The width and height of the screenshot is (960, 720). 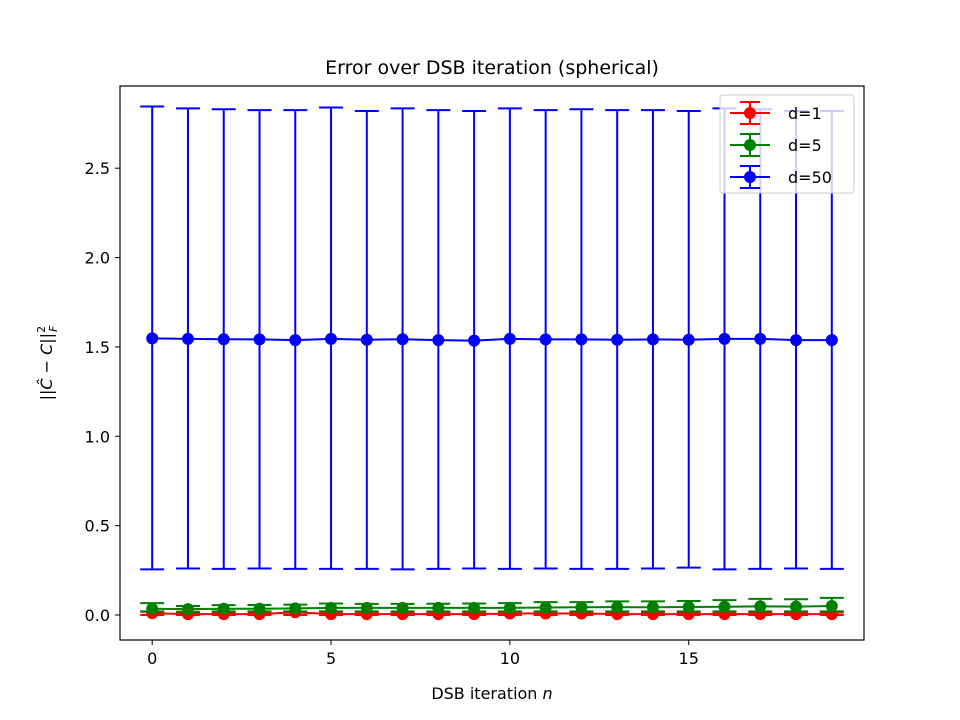 What do you see at coordinates (331, 658) in the screenshot?
I see `x-tick-label: 5` at bounding box center [331, 658].